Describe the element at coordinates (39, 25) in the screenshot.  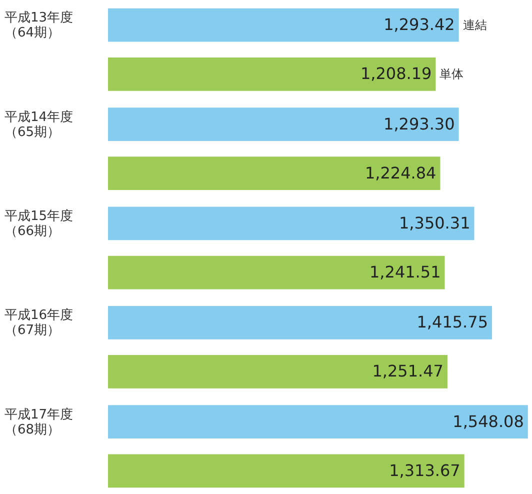
I see `y-tick-label: 平成13年度（64期）` at that location.